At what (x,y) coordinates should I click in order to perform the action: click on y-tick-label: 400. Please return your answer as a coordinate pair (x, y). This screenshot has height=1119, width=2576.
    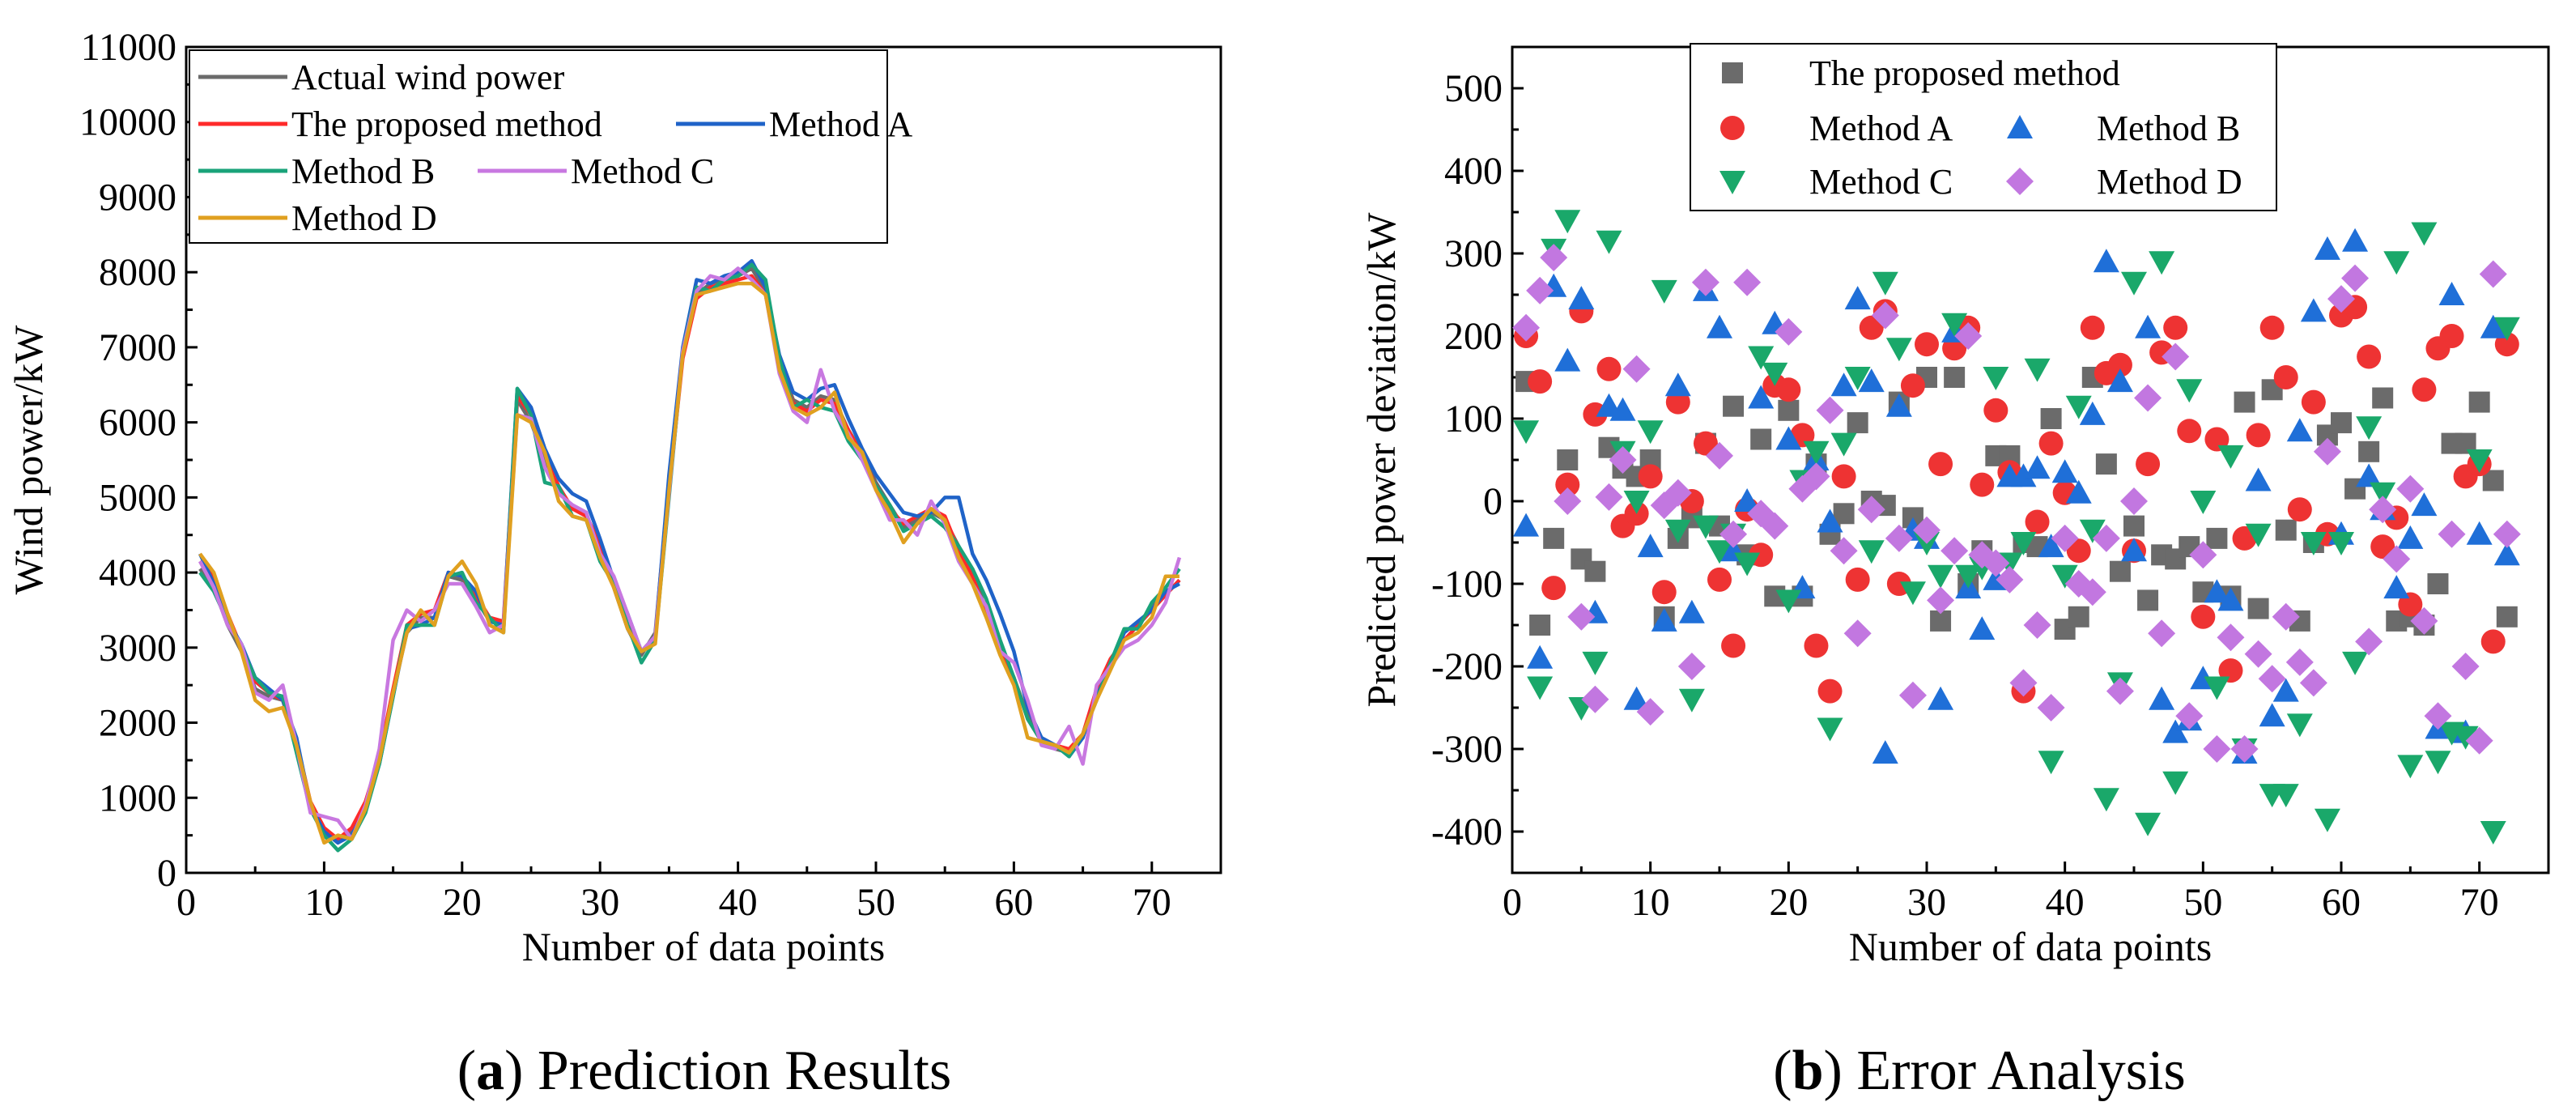
    Looking at the image, I should click on (1473, 172).